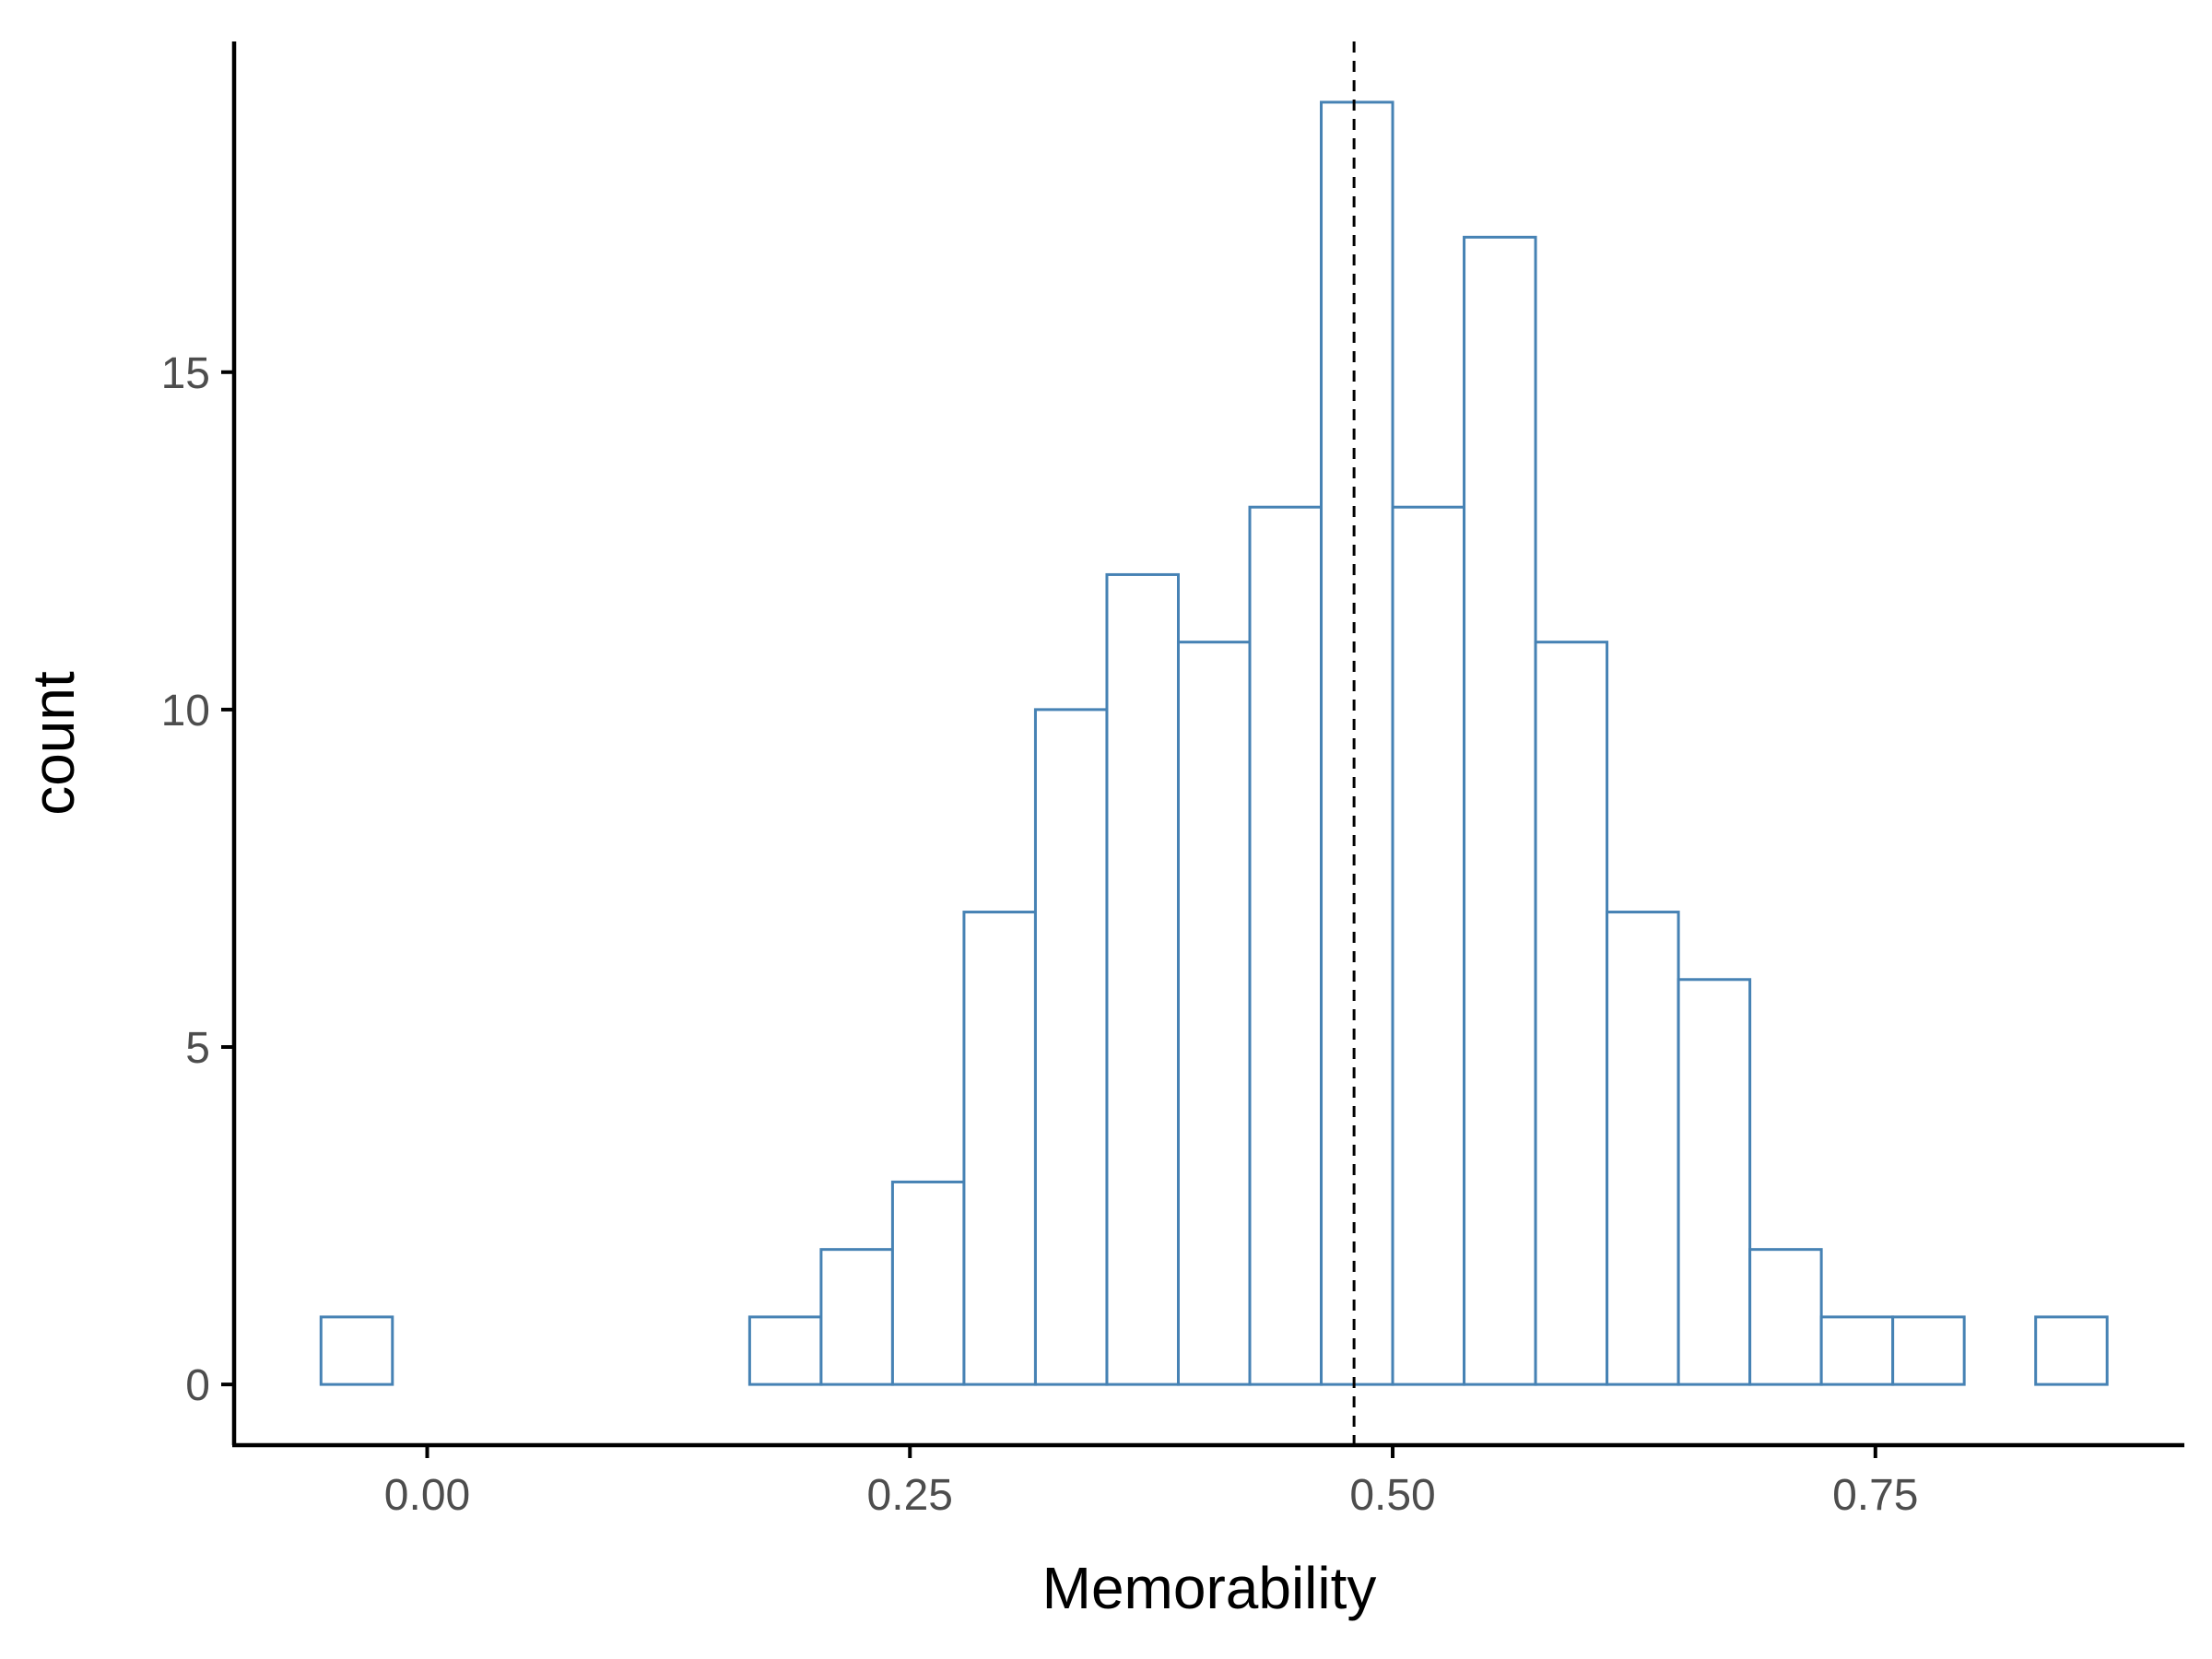  What do you see at coordinates (1392, 1495) in the screenshot?
I see `x-tick-label-2: 0.50` at bounding box center [1392, 1495].